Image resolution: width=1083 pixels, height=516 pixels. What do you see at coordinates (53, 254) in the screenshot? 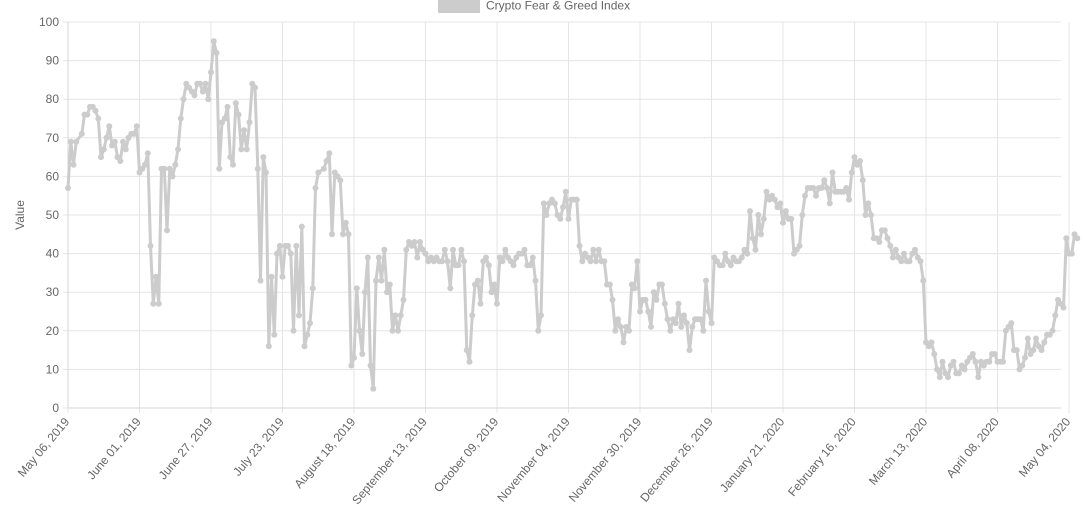
I see `y-tick-label: 40` at bounding box center [53, 254].